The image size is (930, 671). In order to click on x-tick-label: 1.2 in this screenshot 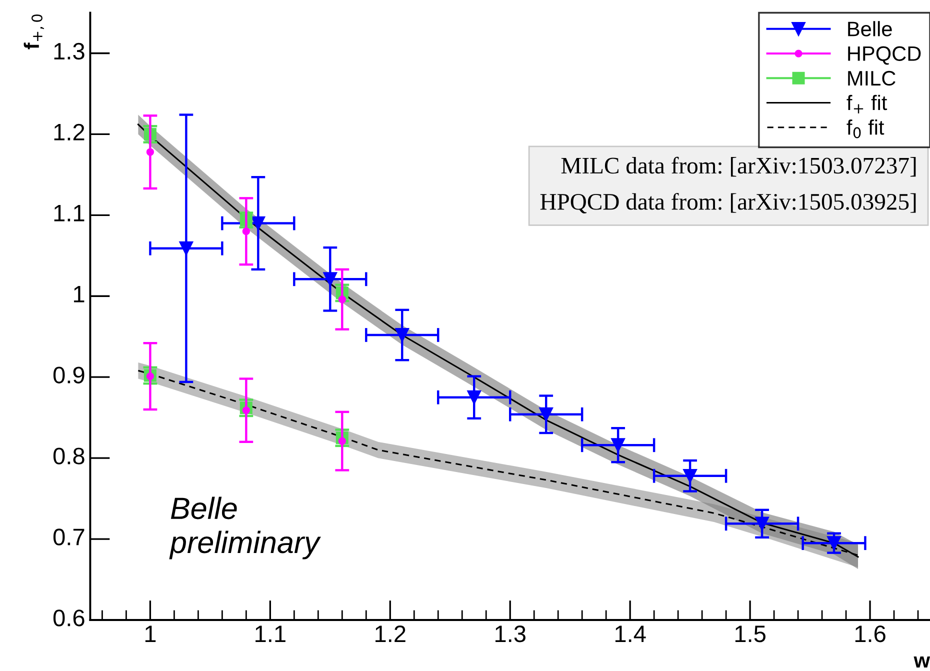, I will do `click(391, 633)`.